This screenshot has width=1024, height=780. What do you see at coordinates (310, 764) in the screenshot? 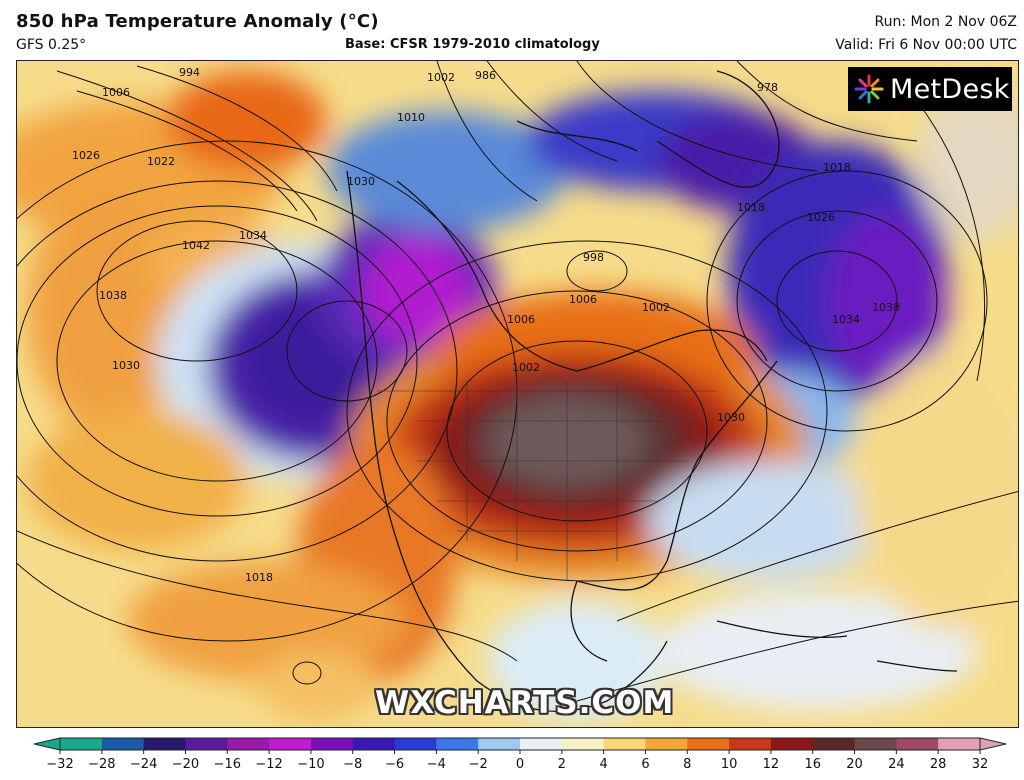
I see `colorbar-tick-label: −10` at bounding box center [310, 764].